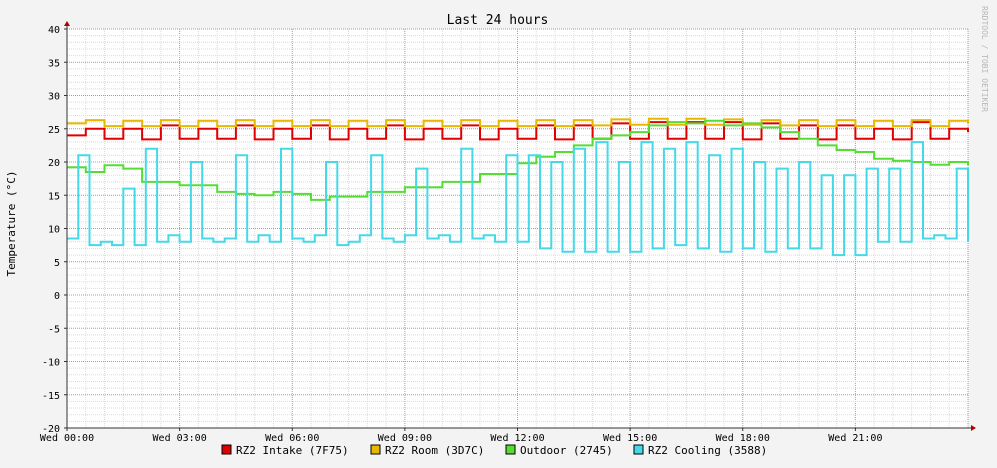  Describe the element at coordinates (707, 450) in the screenshot. I see `legend-label-4: RZ2 Cooling (3588)` at that location.